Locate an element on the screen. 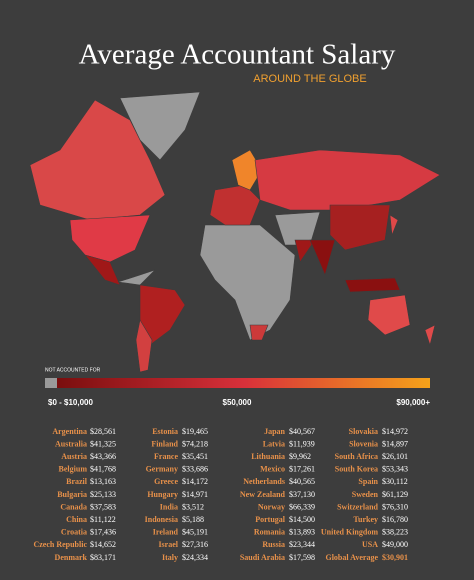  country-name: Spain is located at coordinates (368, 481).